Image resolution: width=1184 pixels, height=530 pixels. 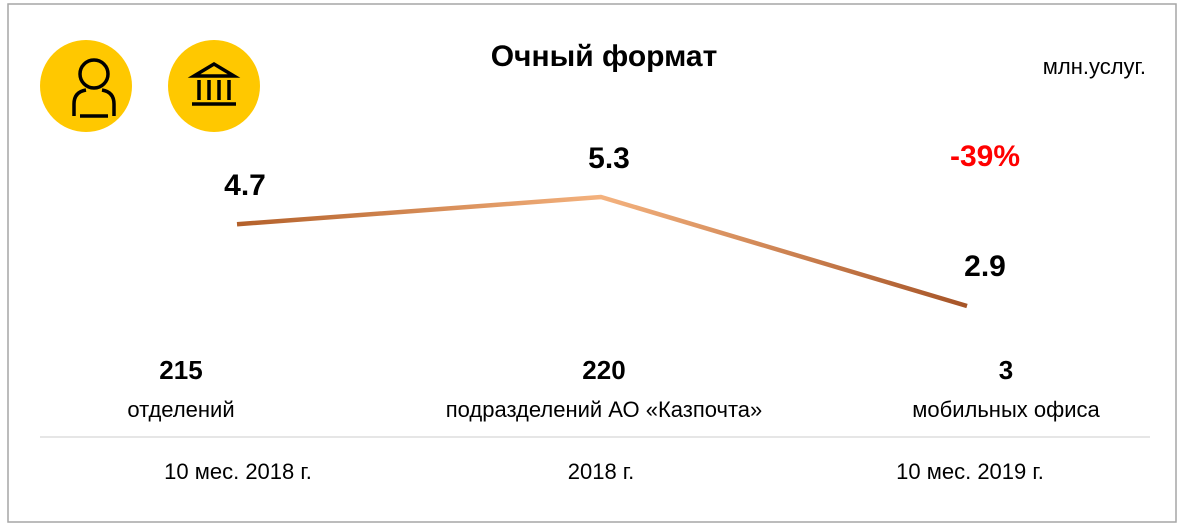 What do you see at coordinates (214, 86) in the screenshot?
I see `bank-icon` at bounding box center [214, 86].